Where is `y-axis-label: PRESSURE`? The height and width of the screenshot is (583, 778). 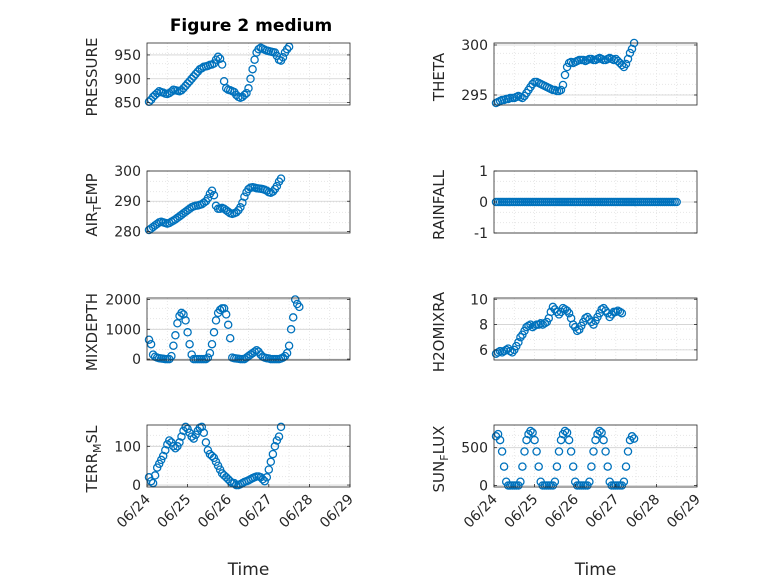 y-axis-label: PRESSURE is located at coordinates (92, 77).